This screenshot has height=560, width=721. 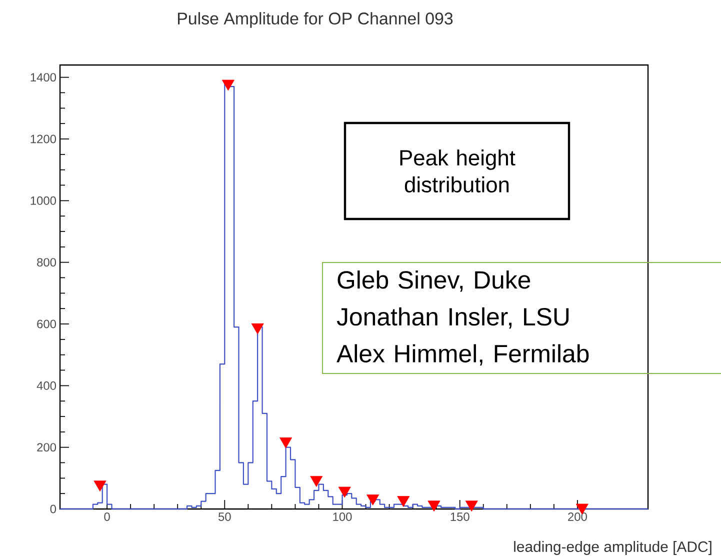 What do you see at coordinates (342, 516) in the screenshot?
I see `x-tick-label: 100` at bounding box center [342, 516].